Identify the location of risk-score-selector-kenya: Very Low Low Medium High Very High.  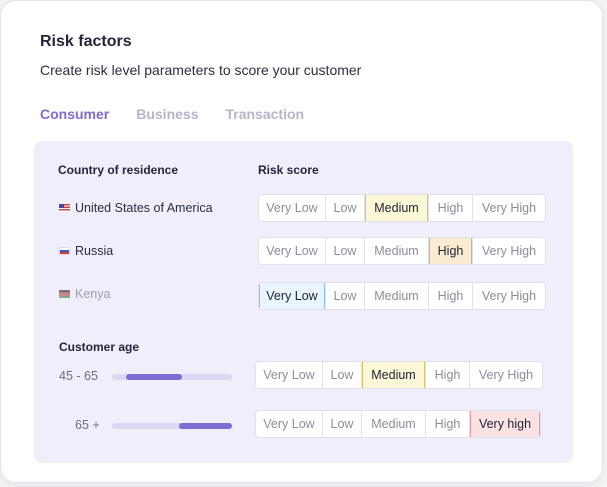
(402, 296).